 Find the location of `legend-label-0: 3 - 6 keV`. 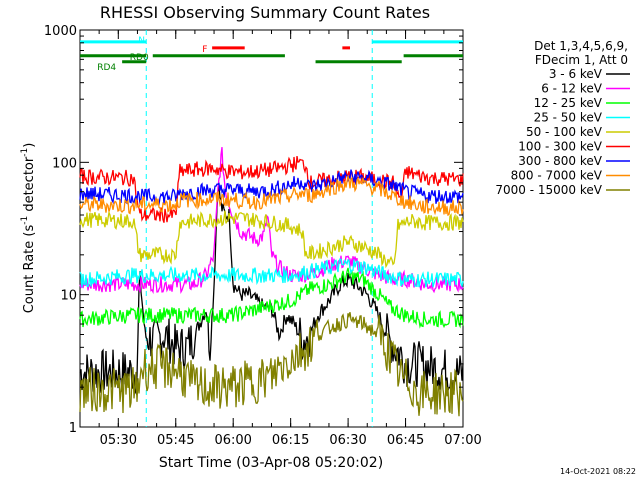

legend-label-0: 3 - 6 keV is located at coordinates (576, 74).